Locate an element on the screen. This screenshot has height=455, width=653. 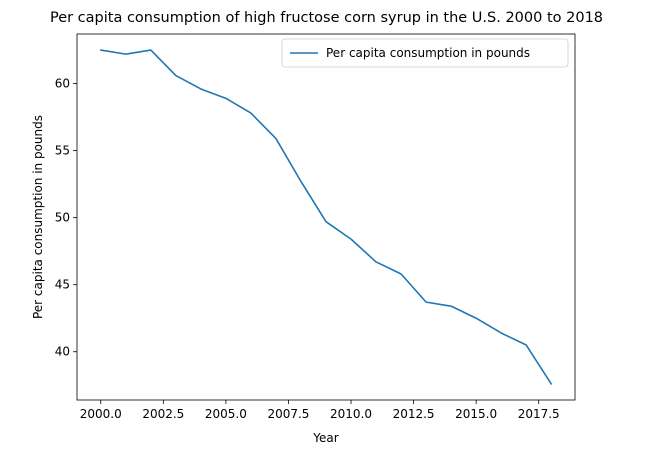
y-tick-label: 45 is located at coordinates (62, 285).